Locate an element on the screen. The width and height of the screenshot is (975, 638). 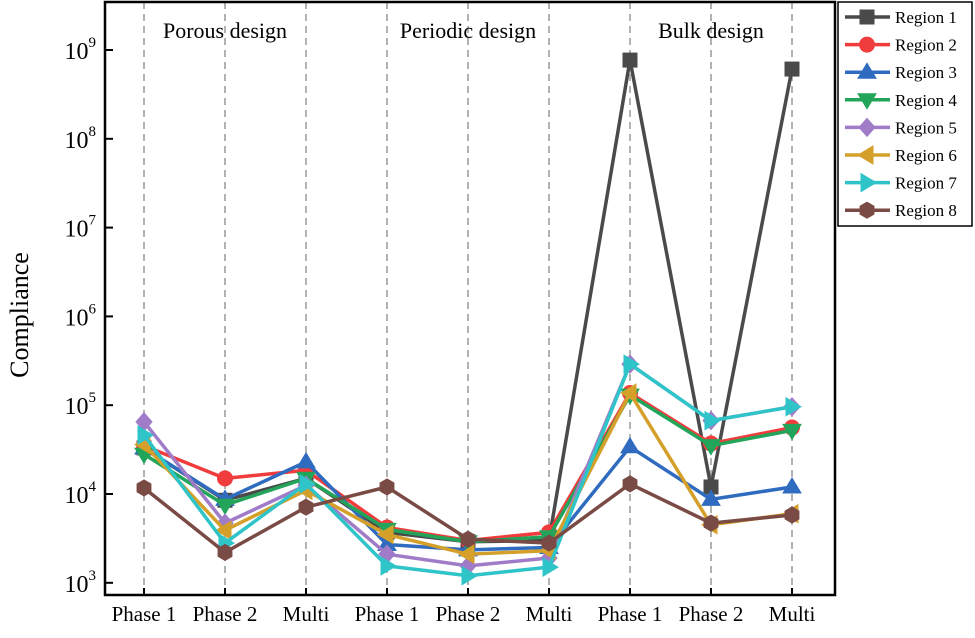
legend-label: Region 1 is located at coordinates (926, 17).